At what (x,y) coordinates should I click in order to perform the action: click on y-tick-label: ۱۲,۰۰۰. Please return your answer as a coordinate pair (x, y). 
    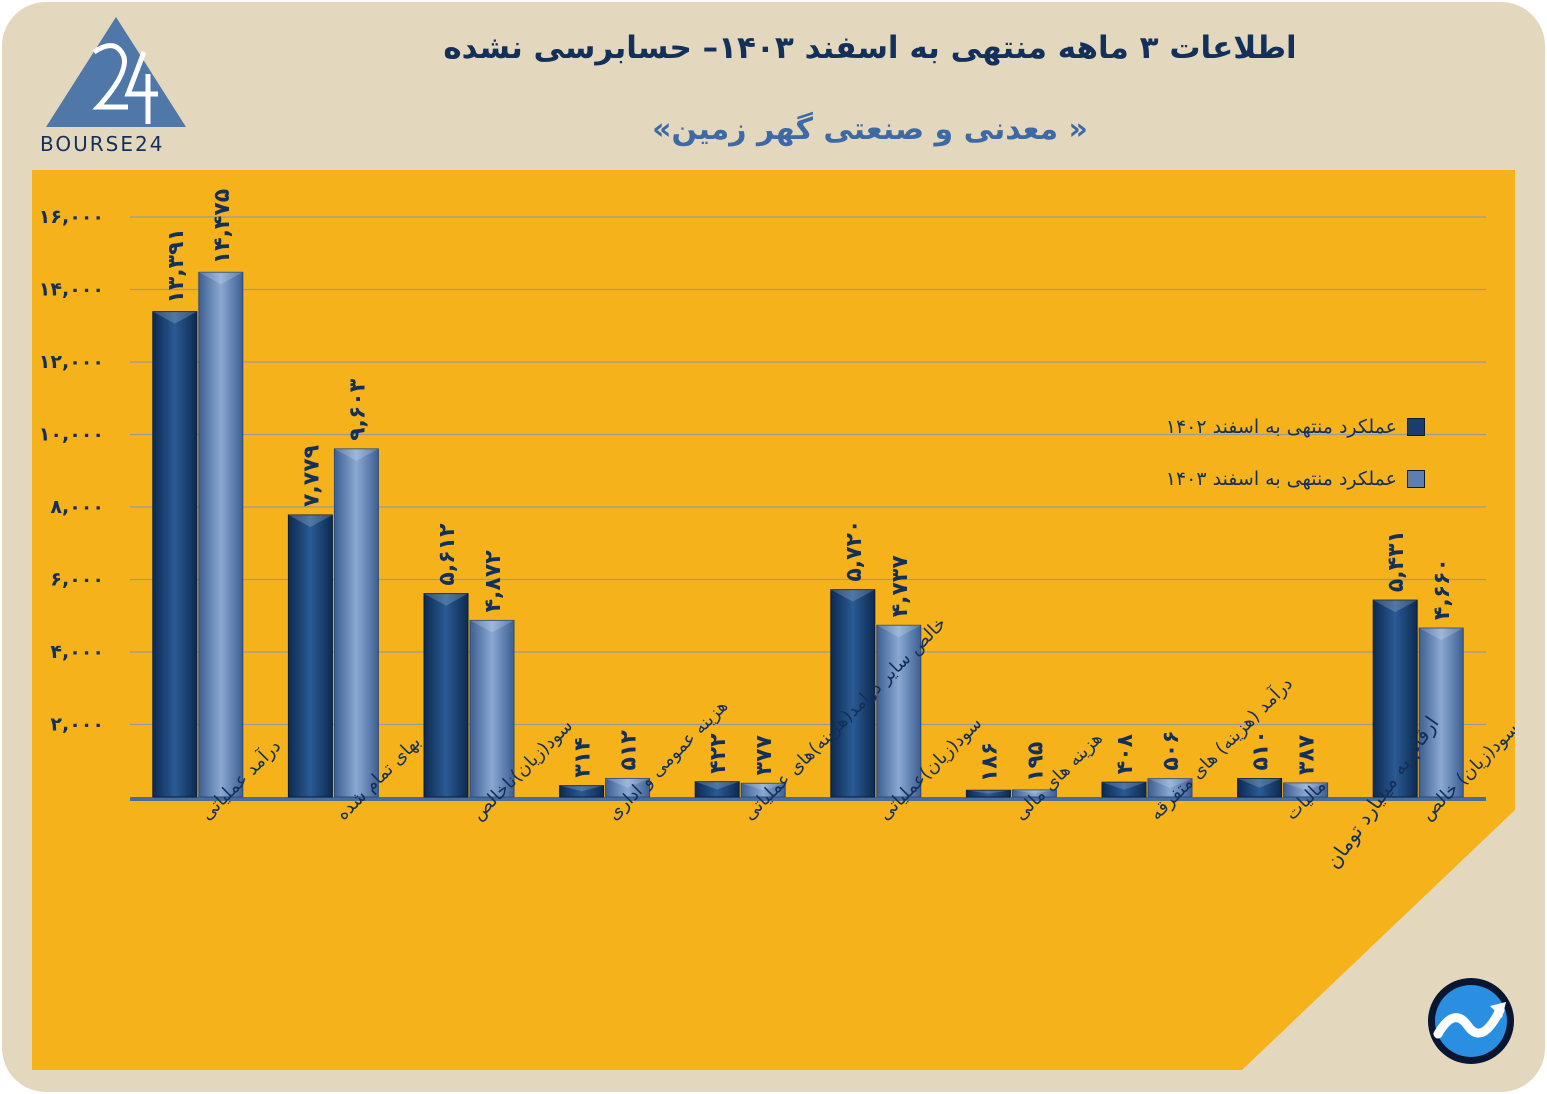
    Looking at the image, I should click on (71, 362).